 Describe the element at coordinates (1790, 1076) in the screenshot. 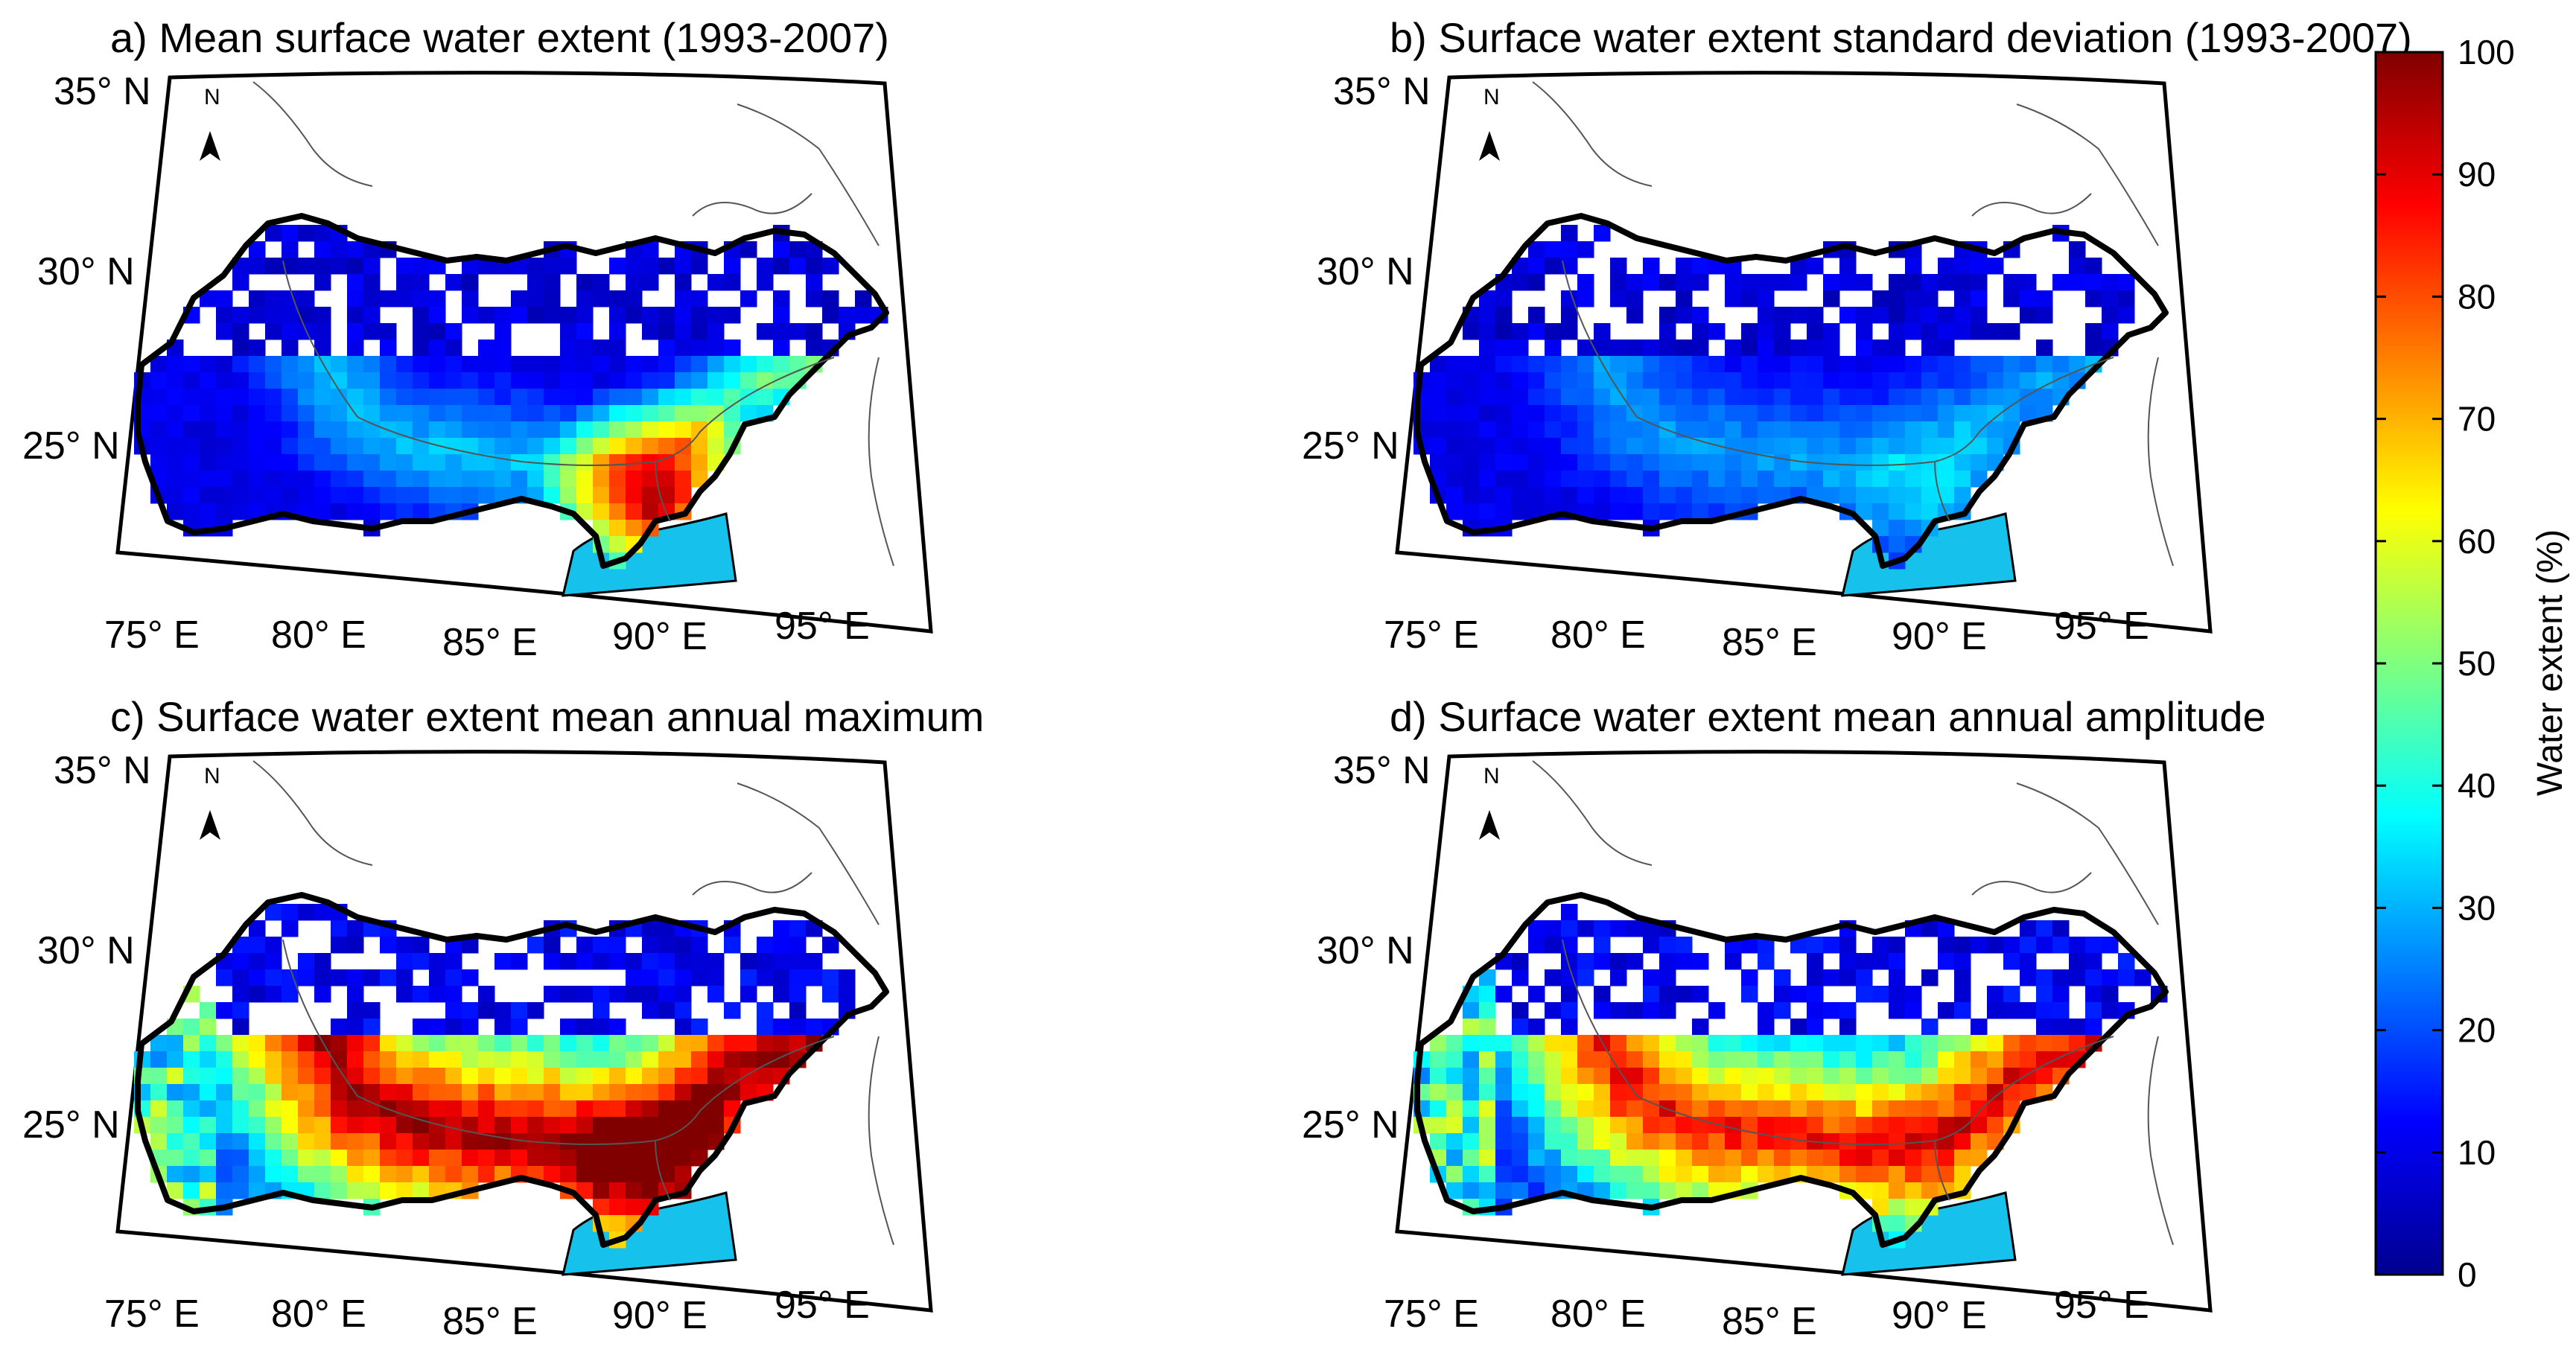

I see `basin-raster` at that location.